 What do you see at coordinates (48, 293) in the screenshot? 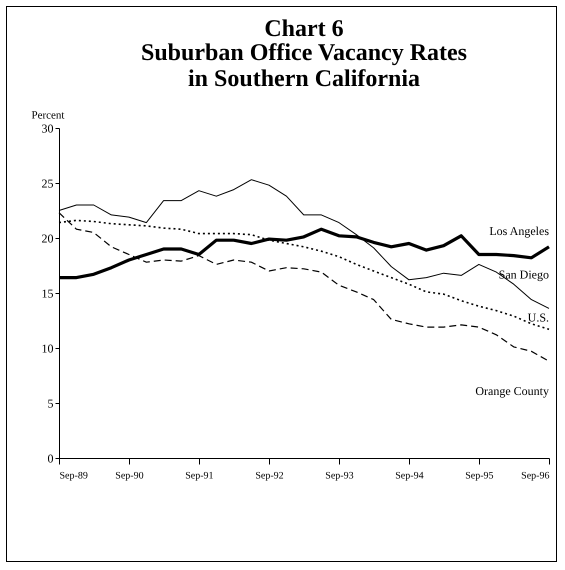
I see `y-tick-label: 15` at bounding box center [48, 293].